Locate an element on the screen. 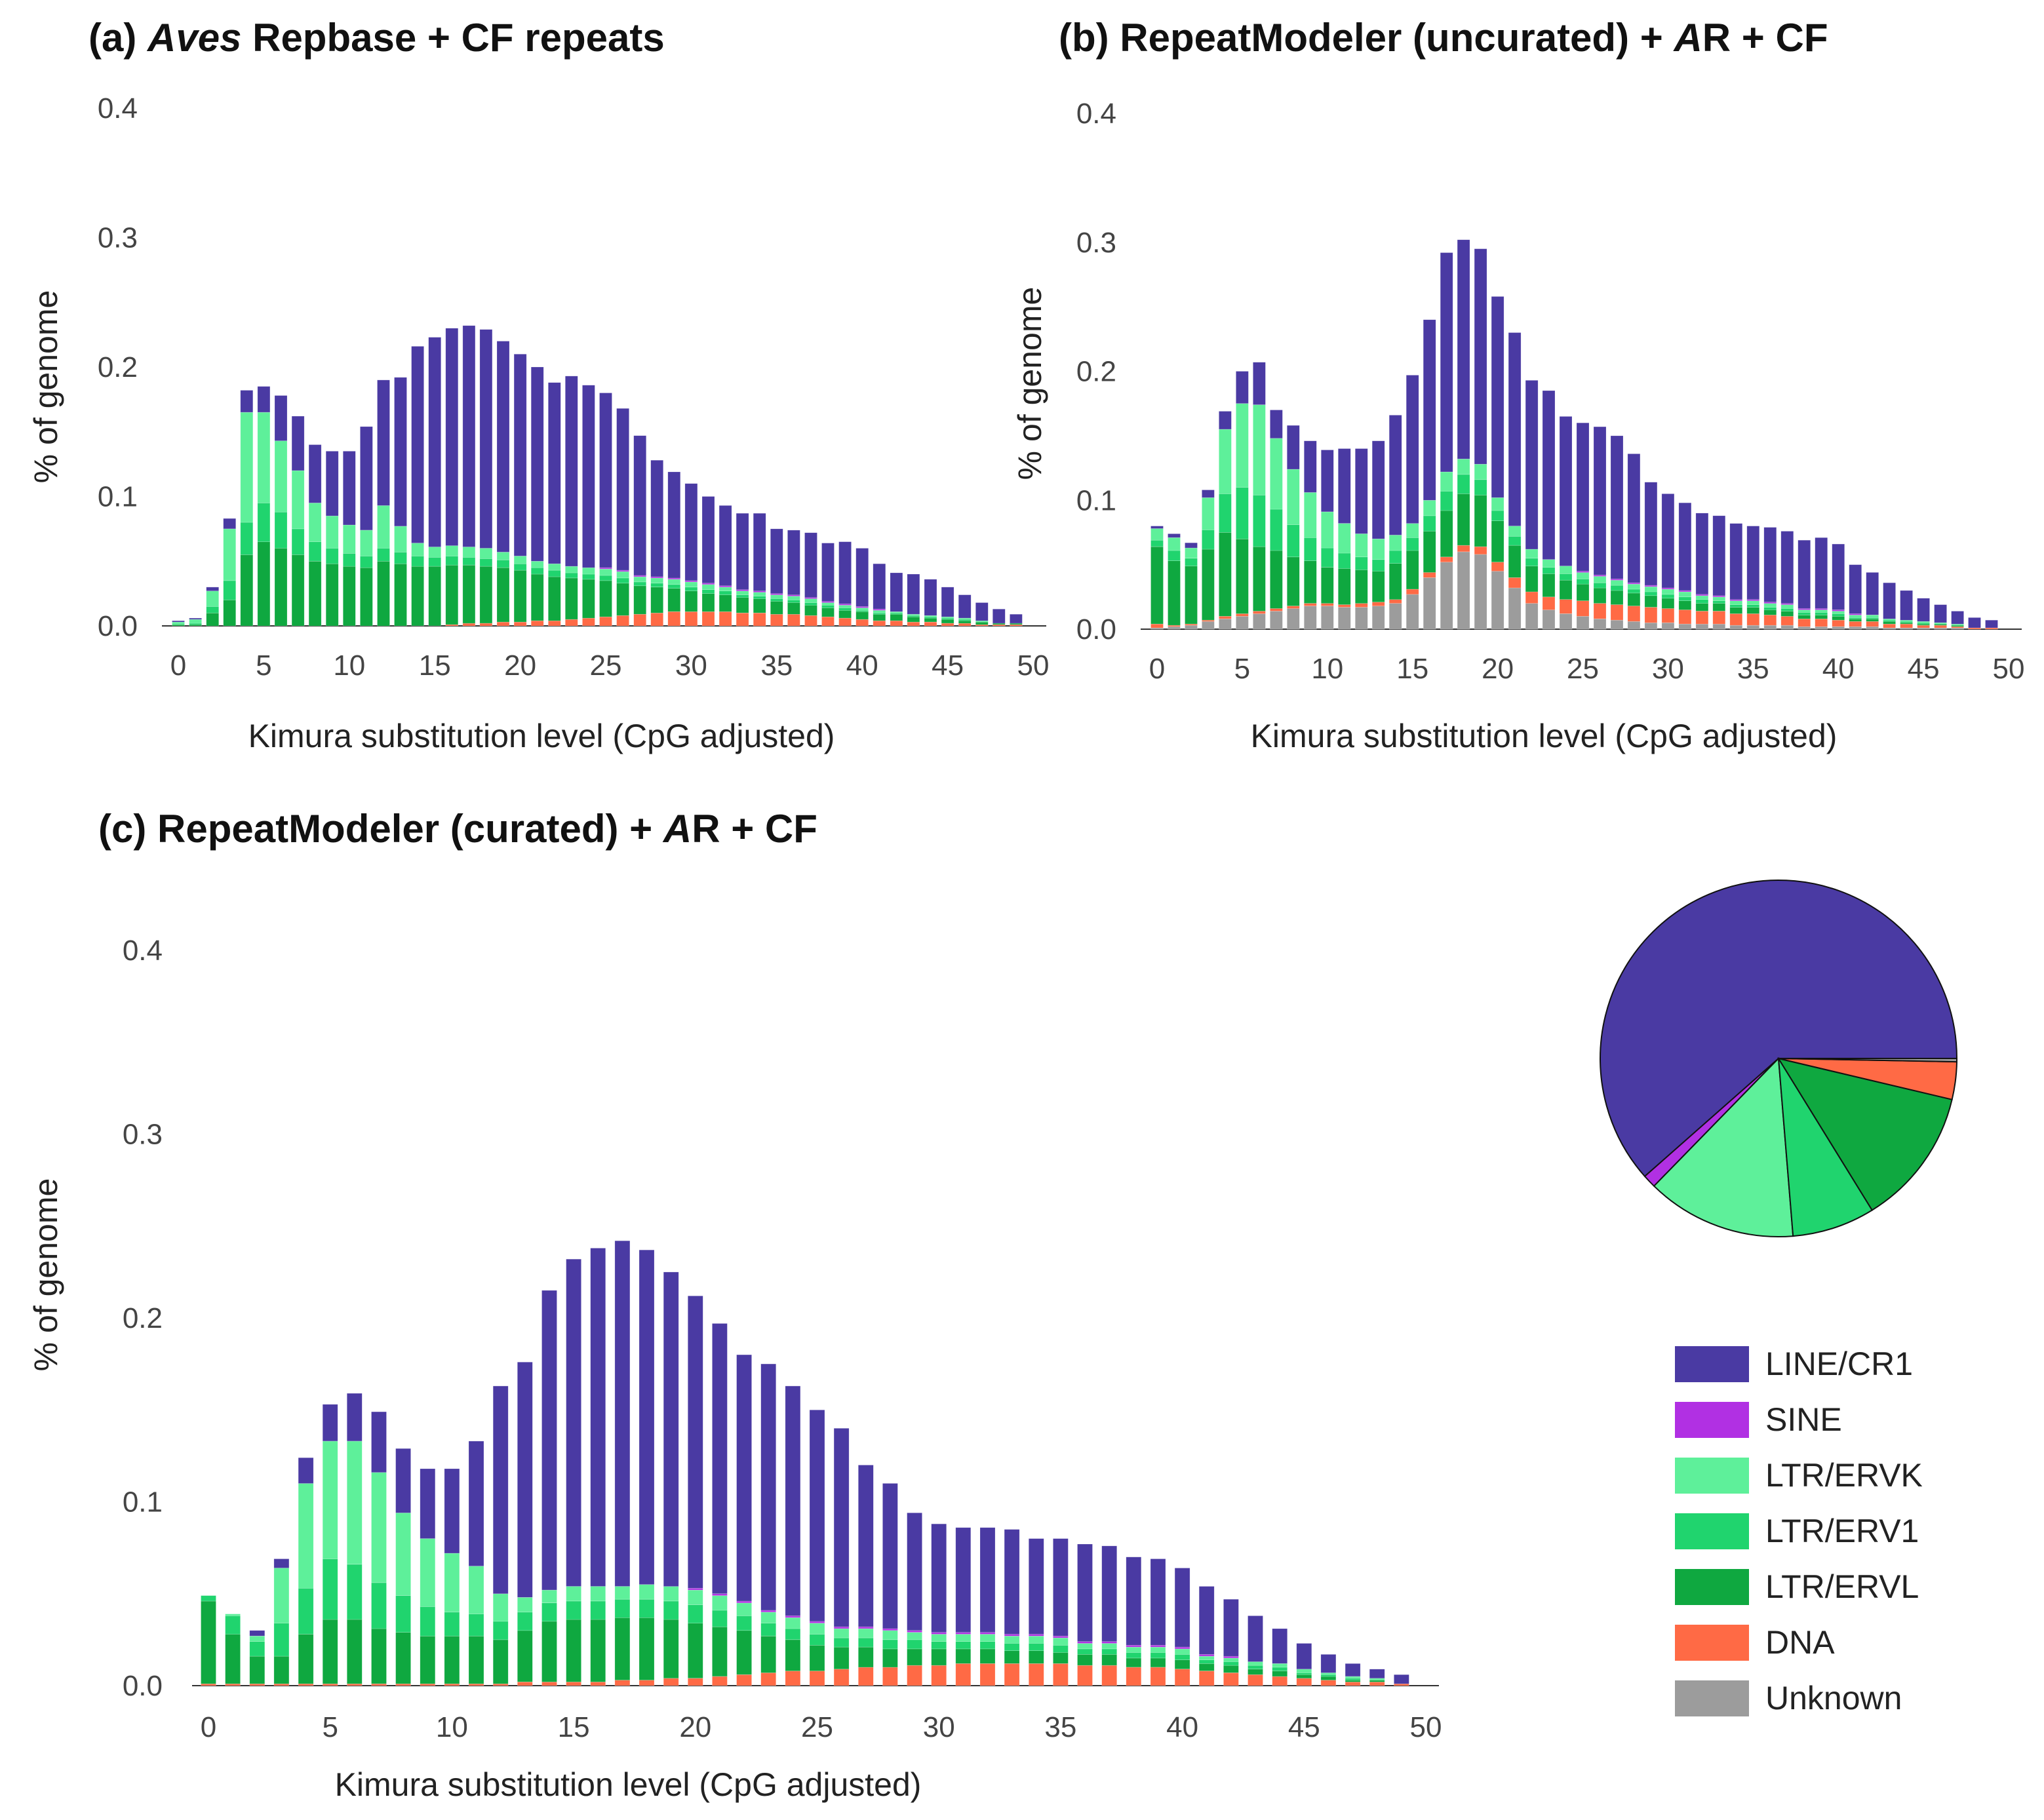  pie-chart is located at coordinates (1779, 1058).